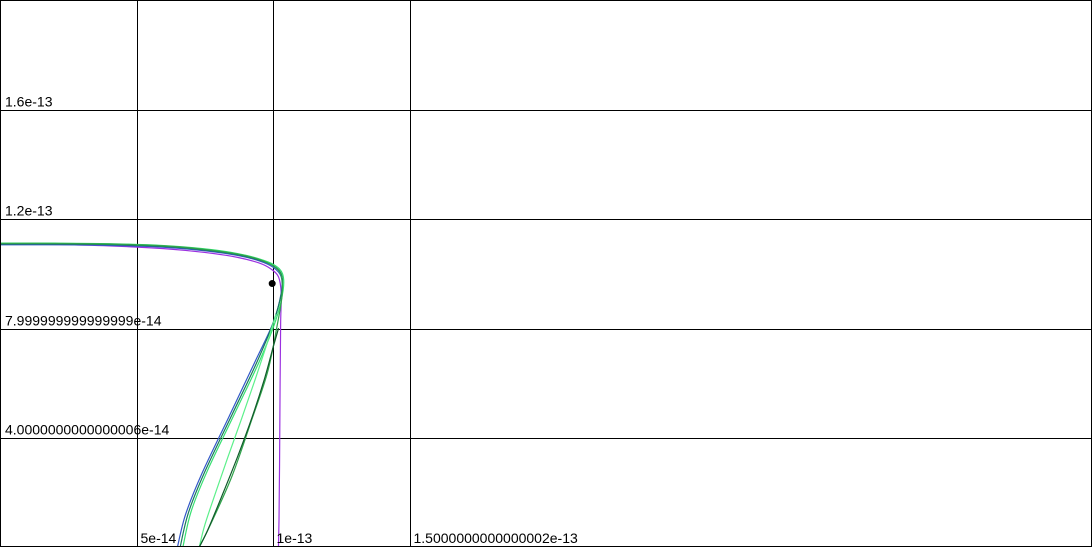  Describe the element at coordinates (83, 321) in the screenshot. I see `y-tick-label: 7.999999999999999e-14` at that location.